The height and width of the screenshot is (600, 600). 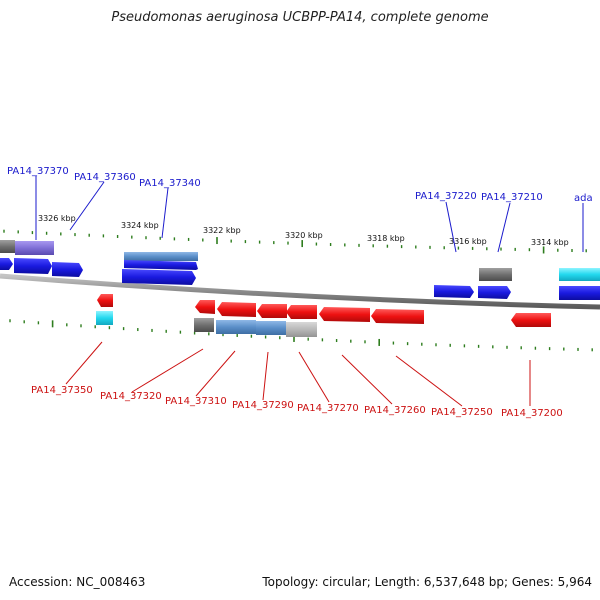 I want to click on gene-box-forward, so click(x=579, y=293).